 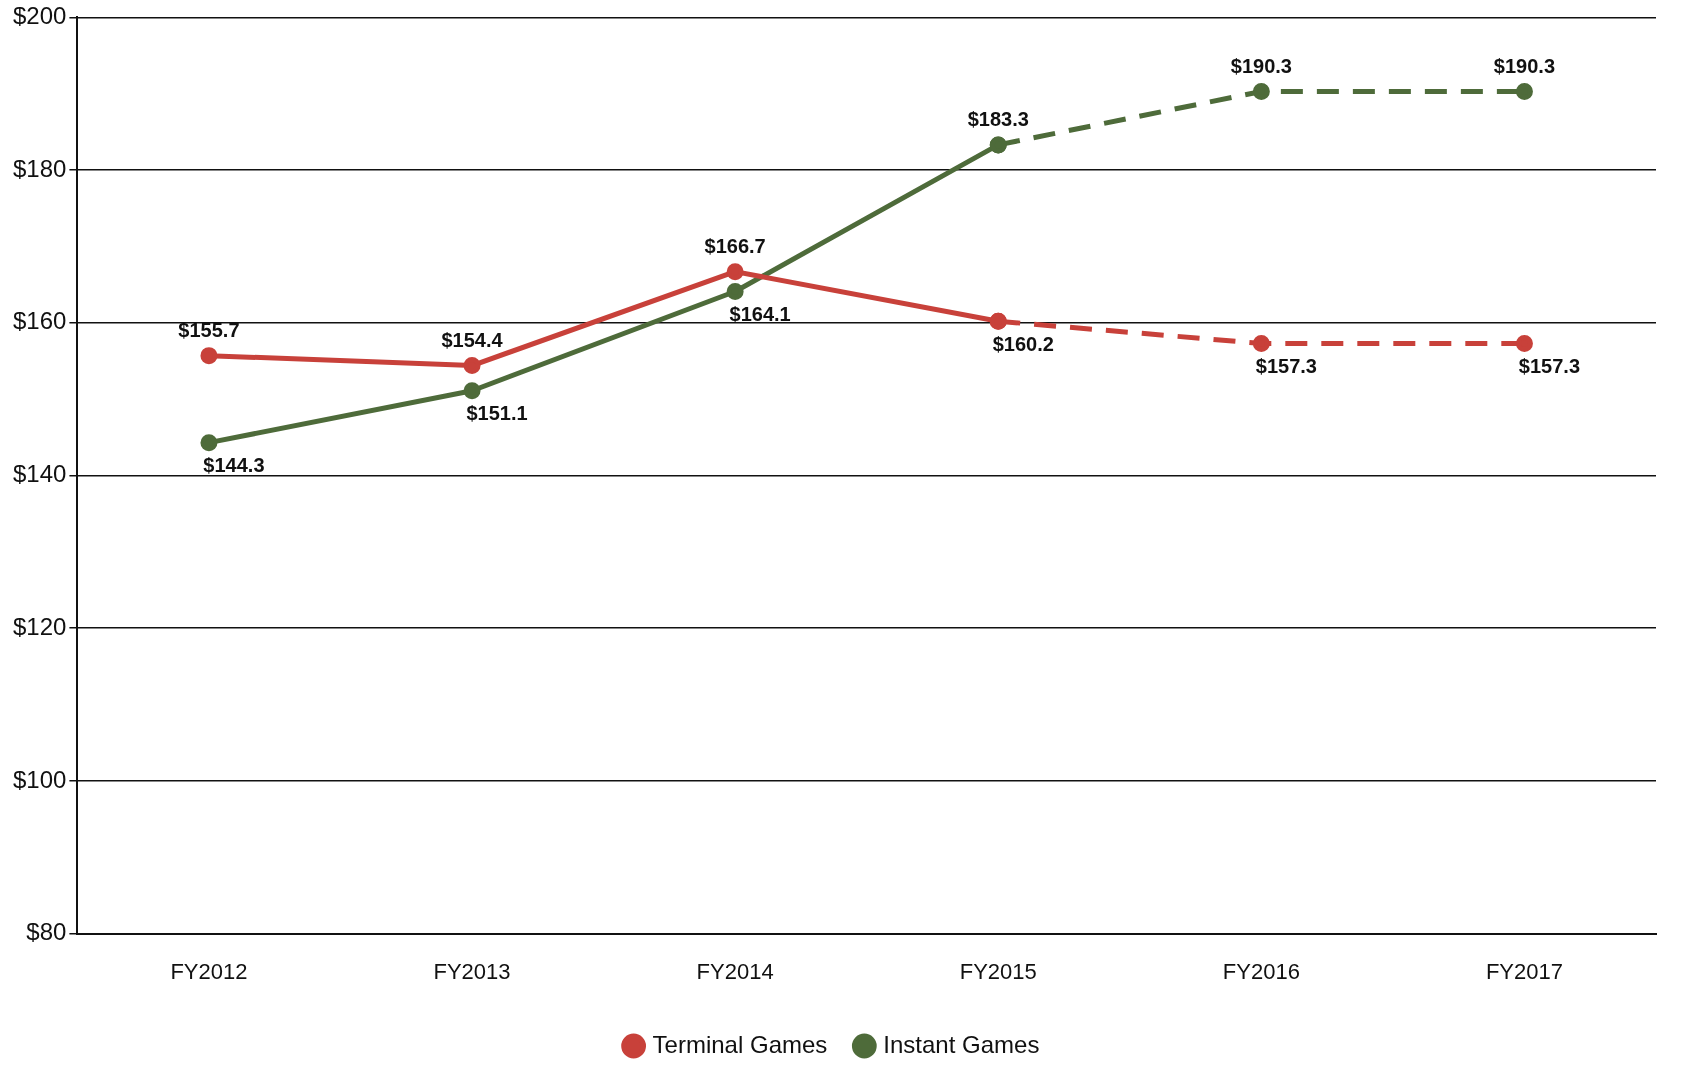 What do you see at coordinates (961, 1044) in the screenshot?
I see `legend-label: Instant Games` at bounding box center [961, 1044].